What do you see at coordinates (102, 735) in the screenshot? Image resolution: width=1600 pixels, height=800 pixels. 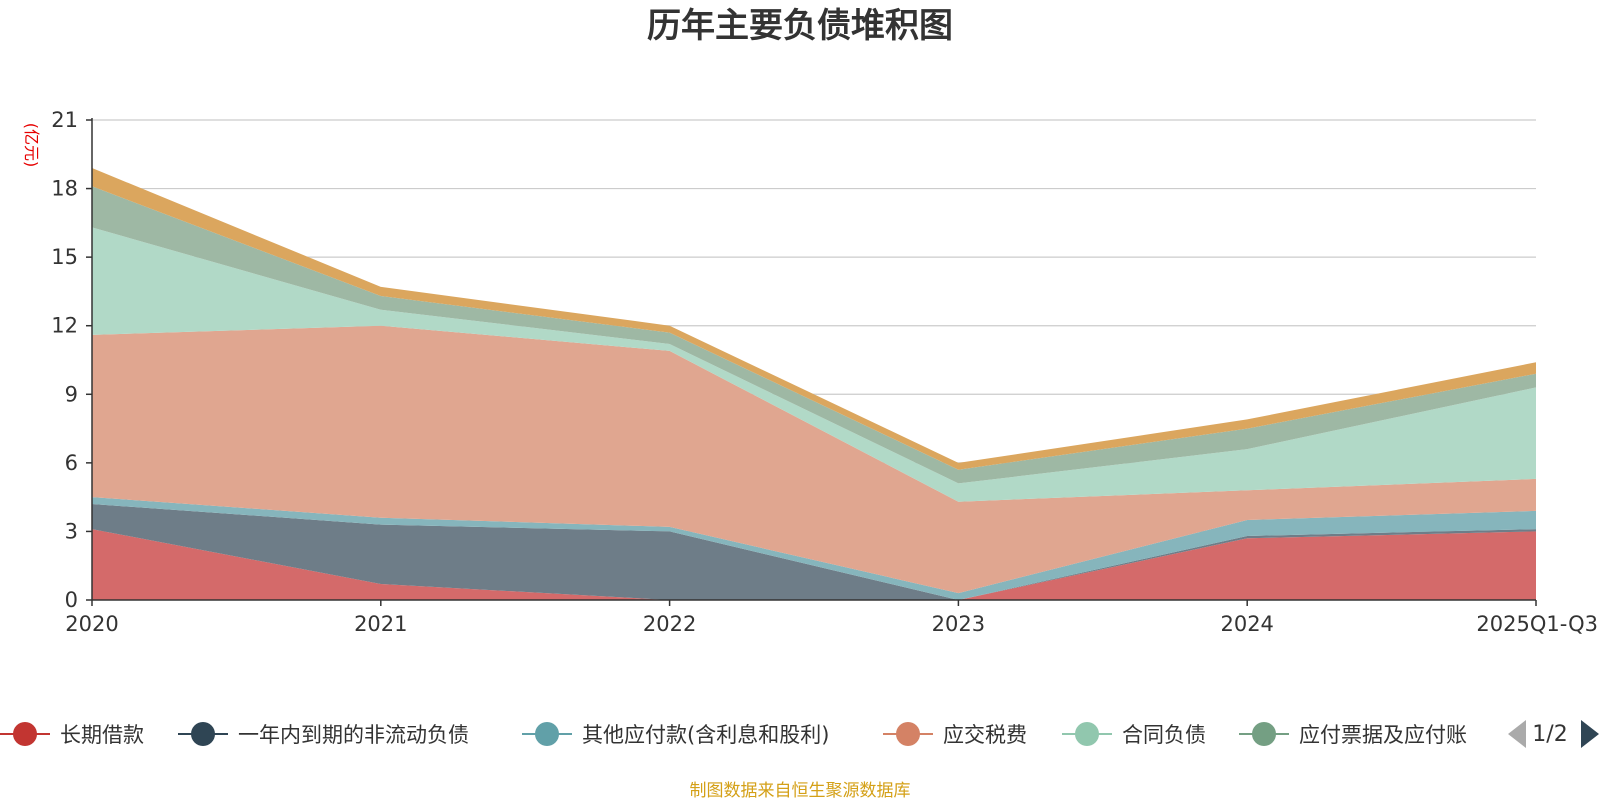 I see `legend-label-1: 长期借款` at bounding box center [102, 735].